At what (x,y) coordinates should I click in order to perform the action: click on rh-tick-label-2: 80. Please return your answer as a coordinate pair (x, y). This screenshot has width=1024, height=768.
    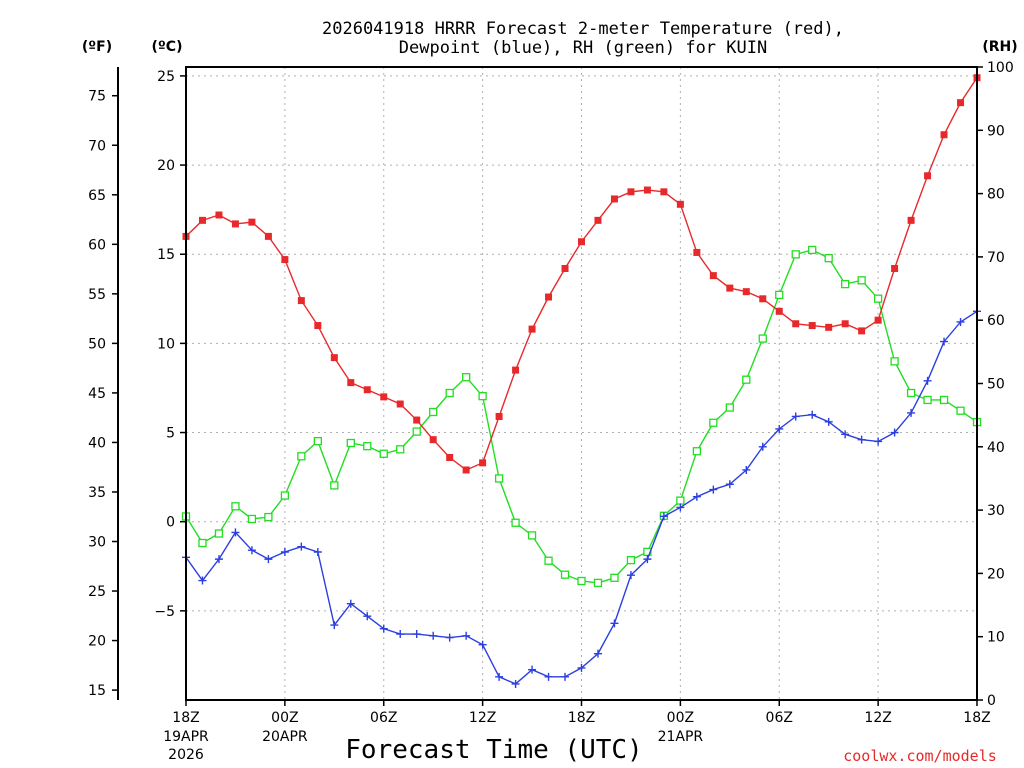
    Looking at the image, I should click on (996, 195).